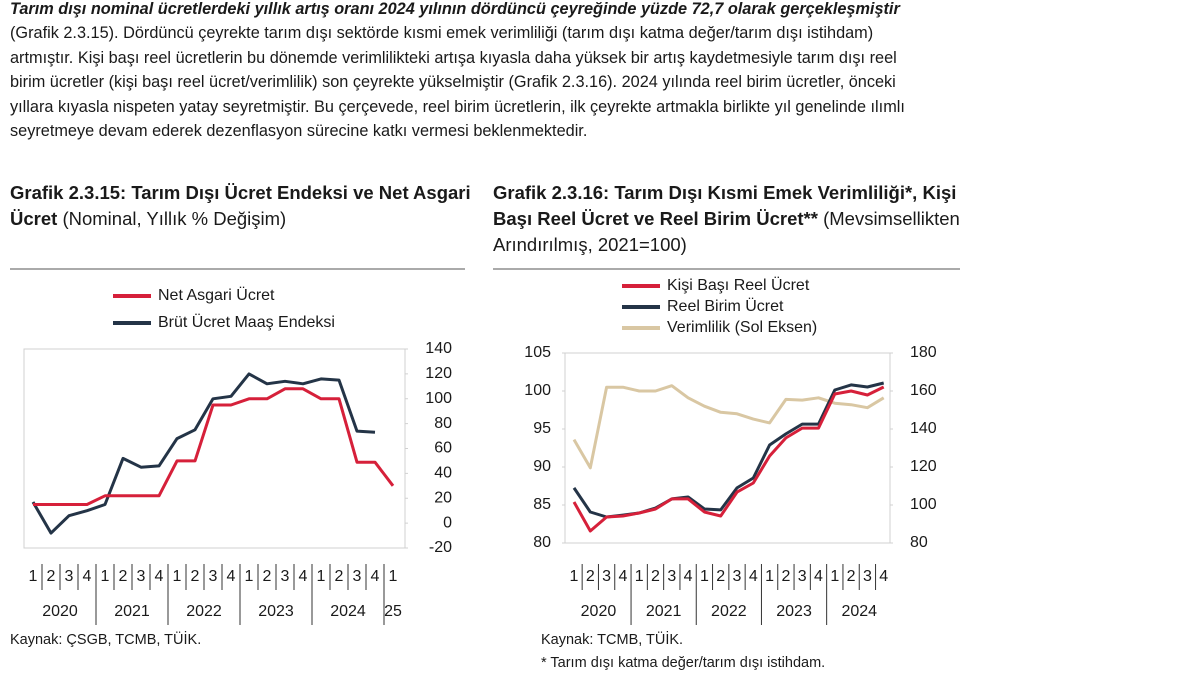 The width and height of the screenshot is (1200, 682). I want to click on source: Kaynak: ÇSGB, TCMB, TÜİK., so click(106, 640).